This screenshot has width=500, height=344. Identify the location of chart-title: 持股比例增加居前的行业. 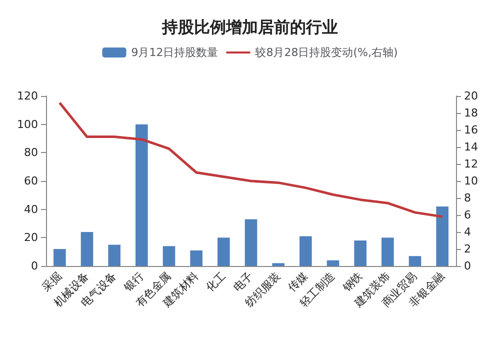
(249, 27).